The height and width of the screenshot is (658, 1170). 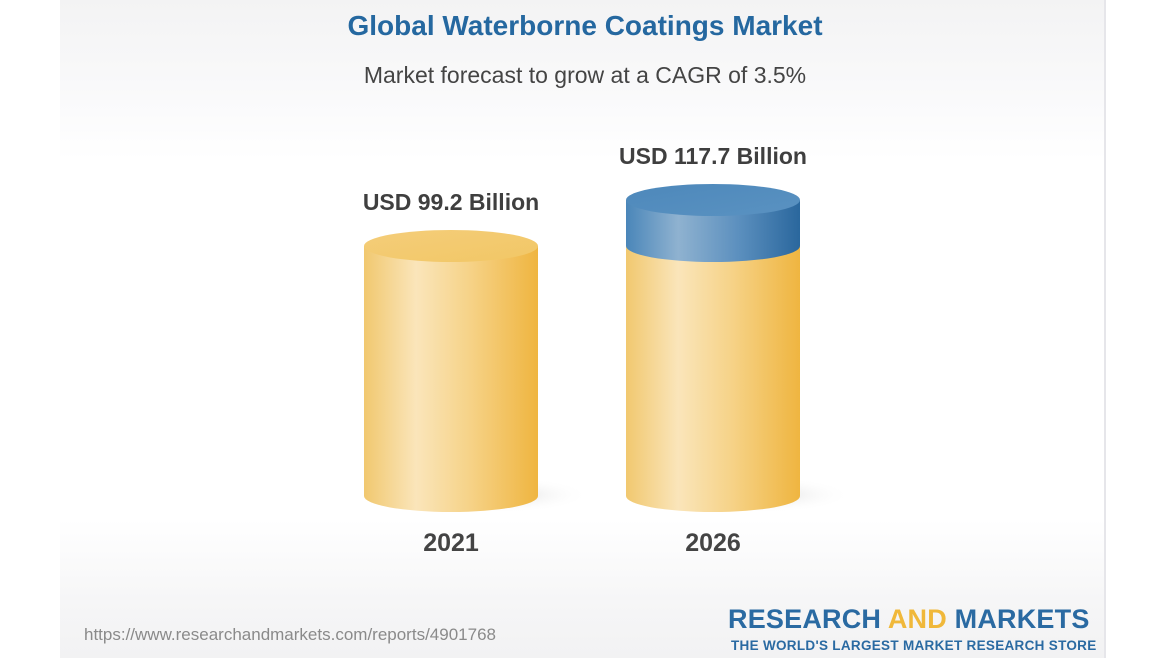 What do you see at coordinates (739, 348) in the screenshot?
I see `bar-2026` at bounding box center [739, 348].